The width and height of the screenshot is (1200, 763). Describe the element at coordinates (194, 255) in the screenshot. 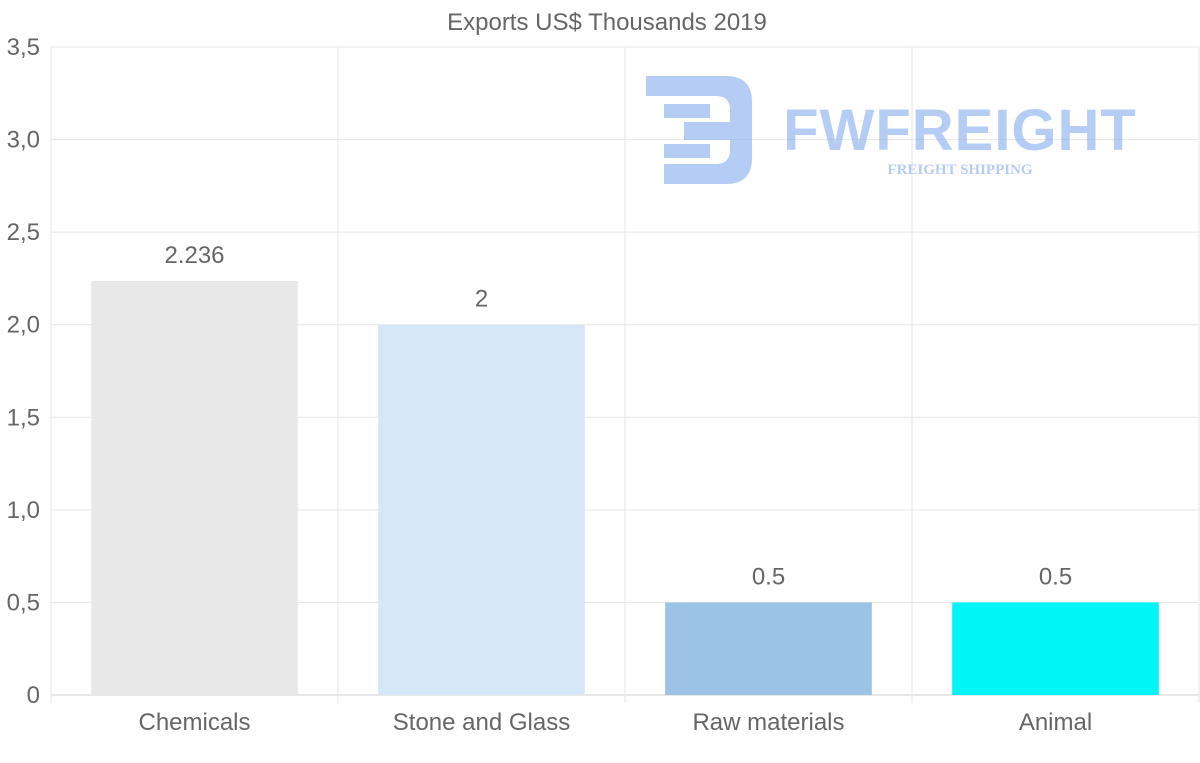

I see `data-label: 2.236` at that location.